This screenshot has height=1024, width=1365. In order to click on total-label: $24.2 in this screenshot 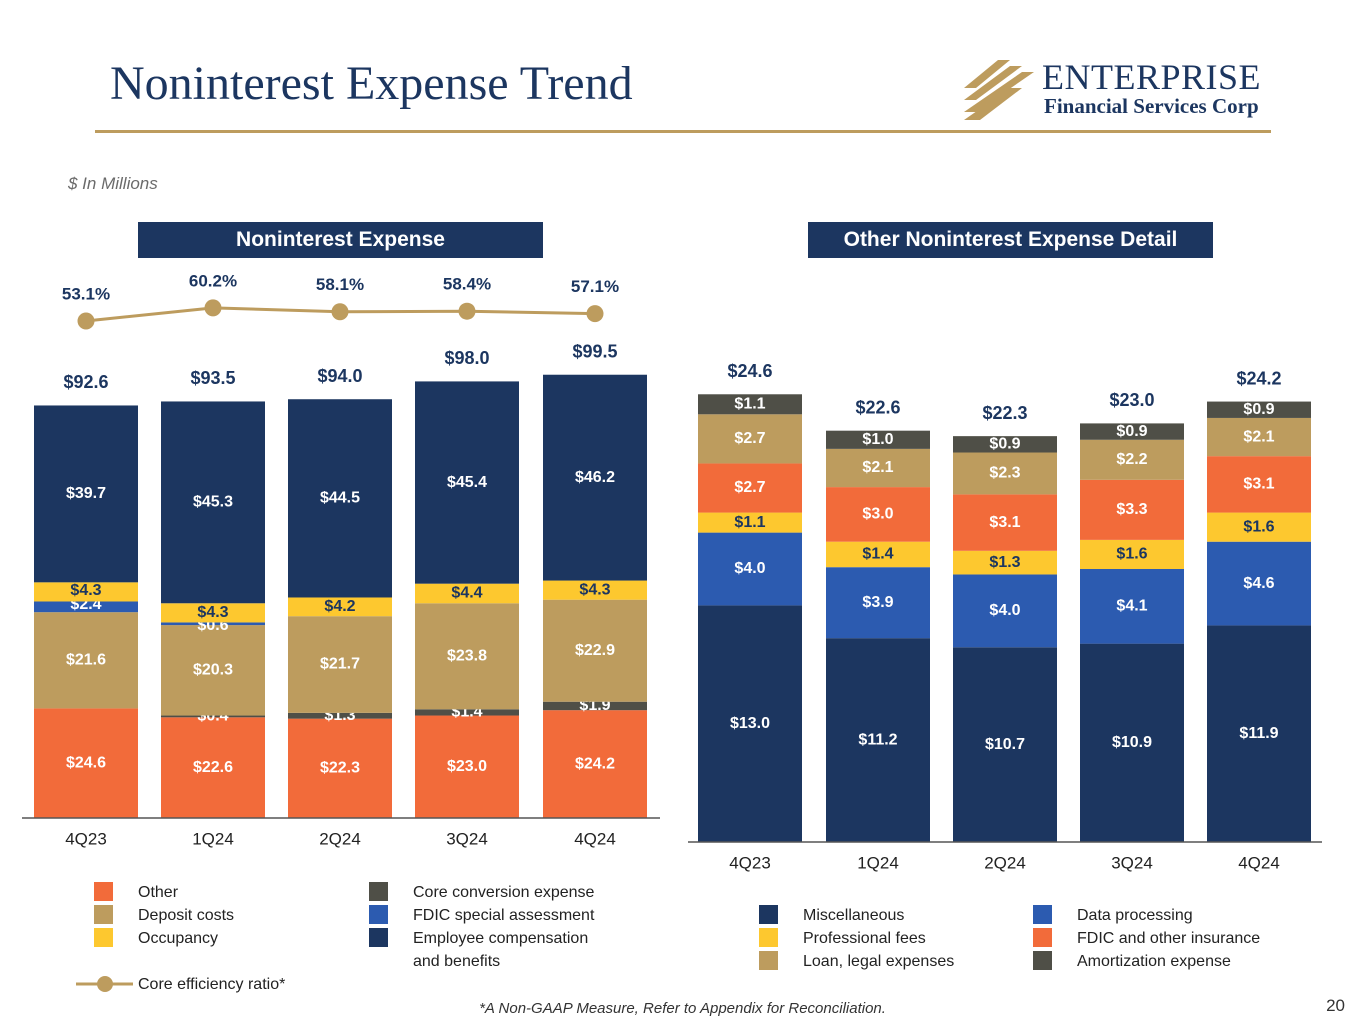, I will do `click(1258, 378)`.